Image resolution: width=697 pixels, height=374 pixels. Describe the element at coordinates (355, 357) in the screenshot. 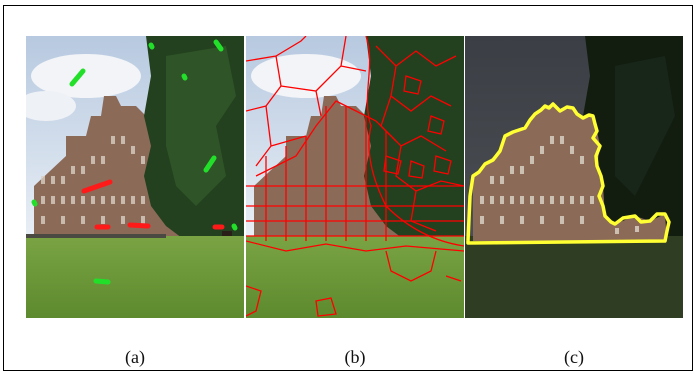

I see `caption-b: (b)` at that location.